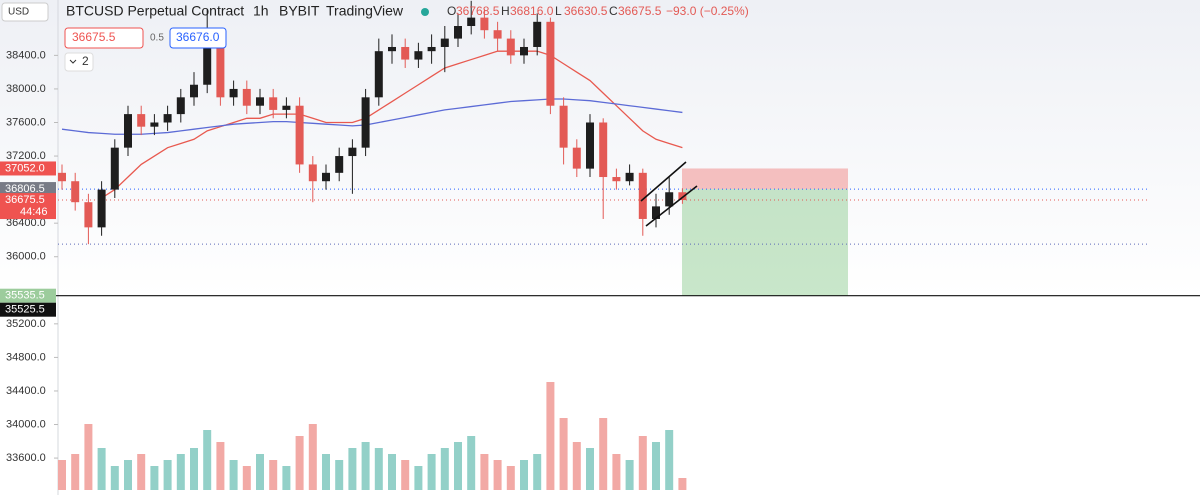 The width and height of the screenshot is (1200, 495). I want to click on interval: 1h, so click(261, 11).